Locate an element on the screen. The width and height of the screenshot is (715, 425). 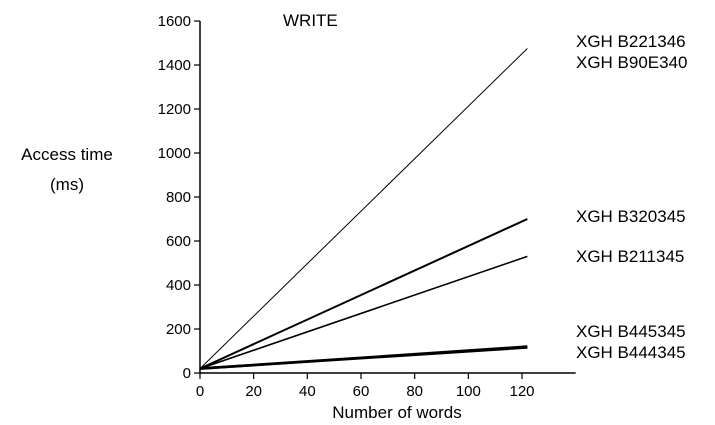
chart-title: WRITE is located at coordinates (310, 20).